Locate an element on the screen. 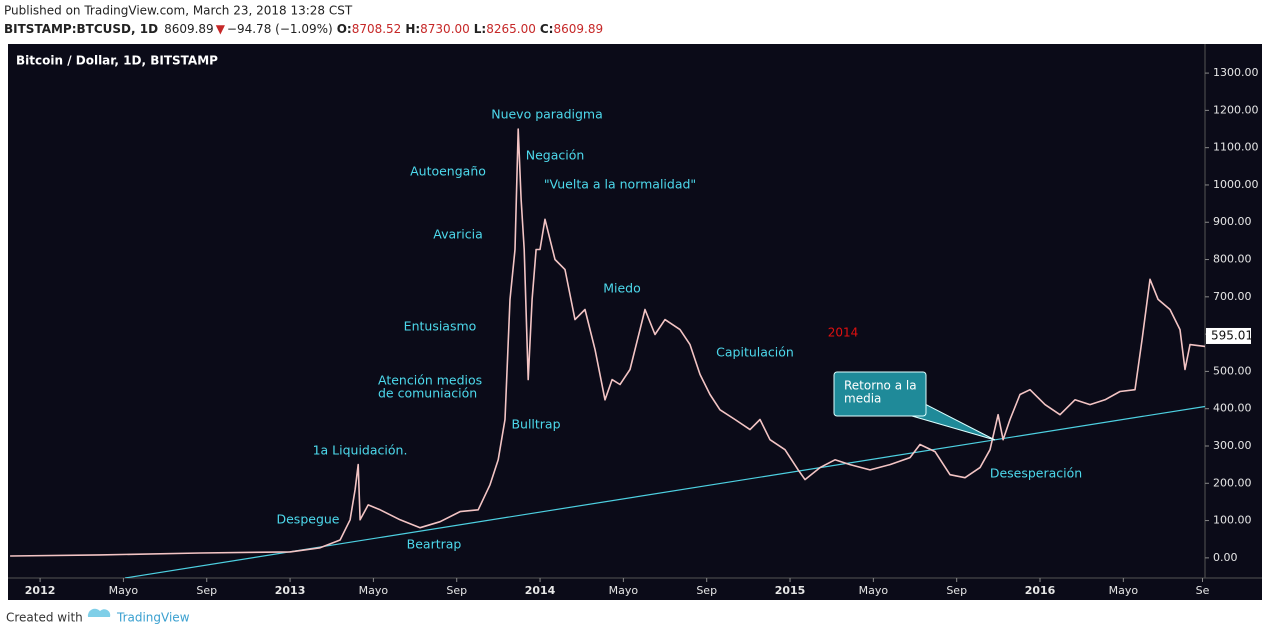  y-tick-label: 1200.00 is located at coordinates (1236, 109).